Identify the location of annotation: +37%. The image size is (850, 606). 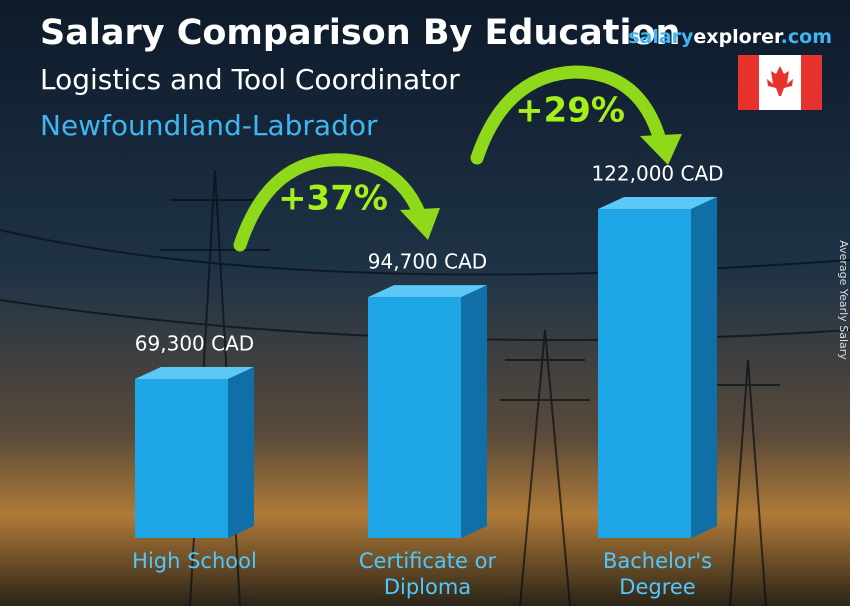
(333, 199).